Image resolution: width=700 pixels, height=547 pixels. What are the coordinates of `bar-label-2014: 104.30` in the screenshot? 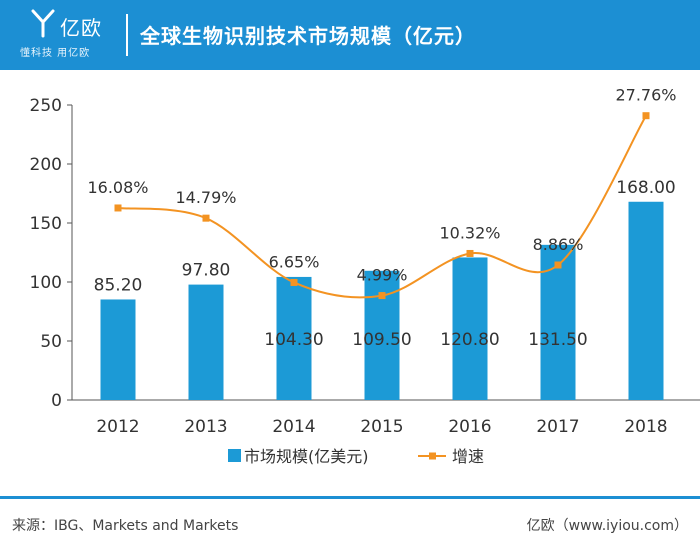 It's located at (293, 340).